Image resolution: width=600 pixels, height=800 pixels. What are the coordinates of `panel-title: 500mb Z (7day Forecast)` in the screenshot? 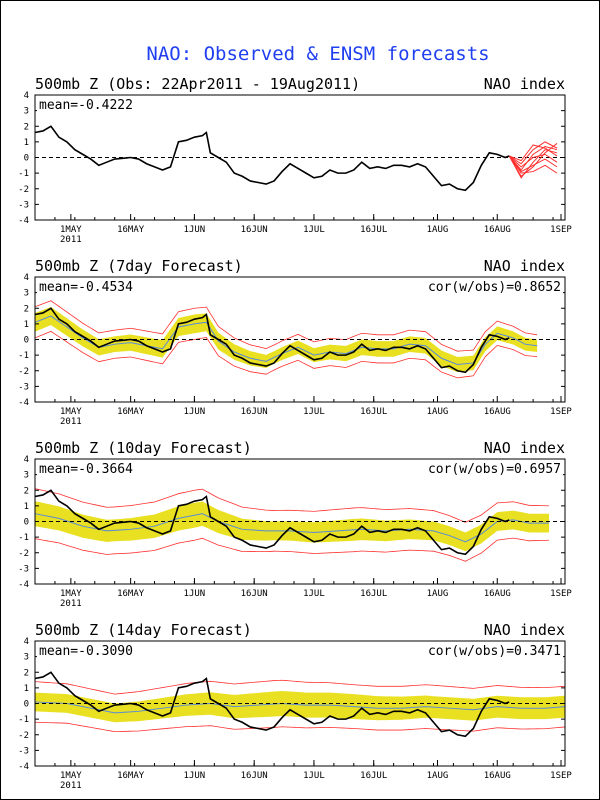 It's located at (139, 266).